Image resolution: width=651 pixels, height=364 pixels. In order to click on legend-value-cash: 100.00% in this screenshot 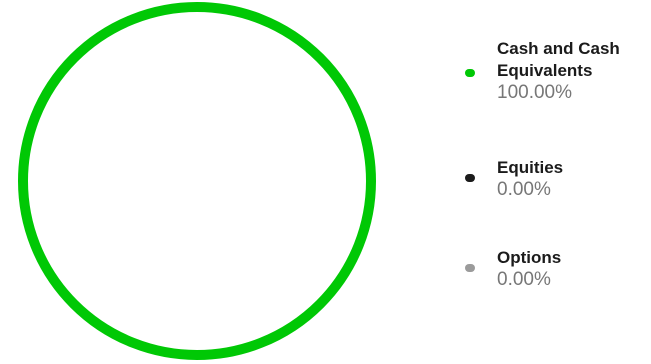, I will do `click(535, 92)`.